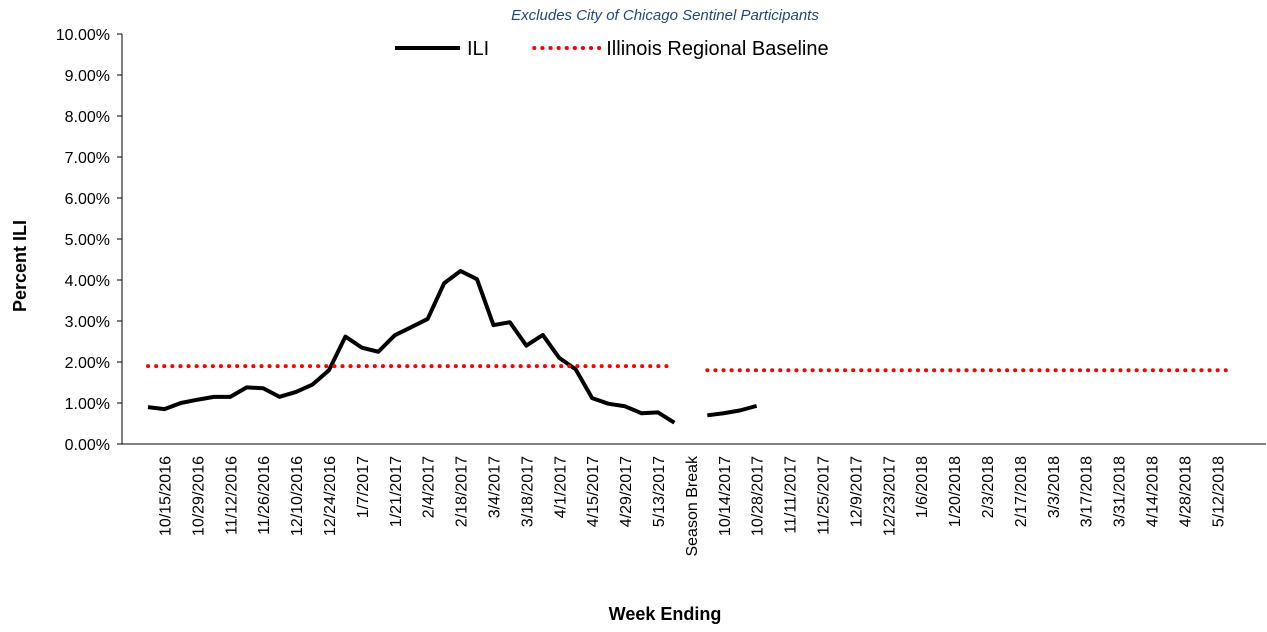 The height and width of the screenshot is (632, 1267). I want to click on x-tick-label: 4/28/2018, so click(1185, 491).